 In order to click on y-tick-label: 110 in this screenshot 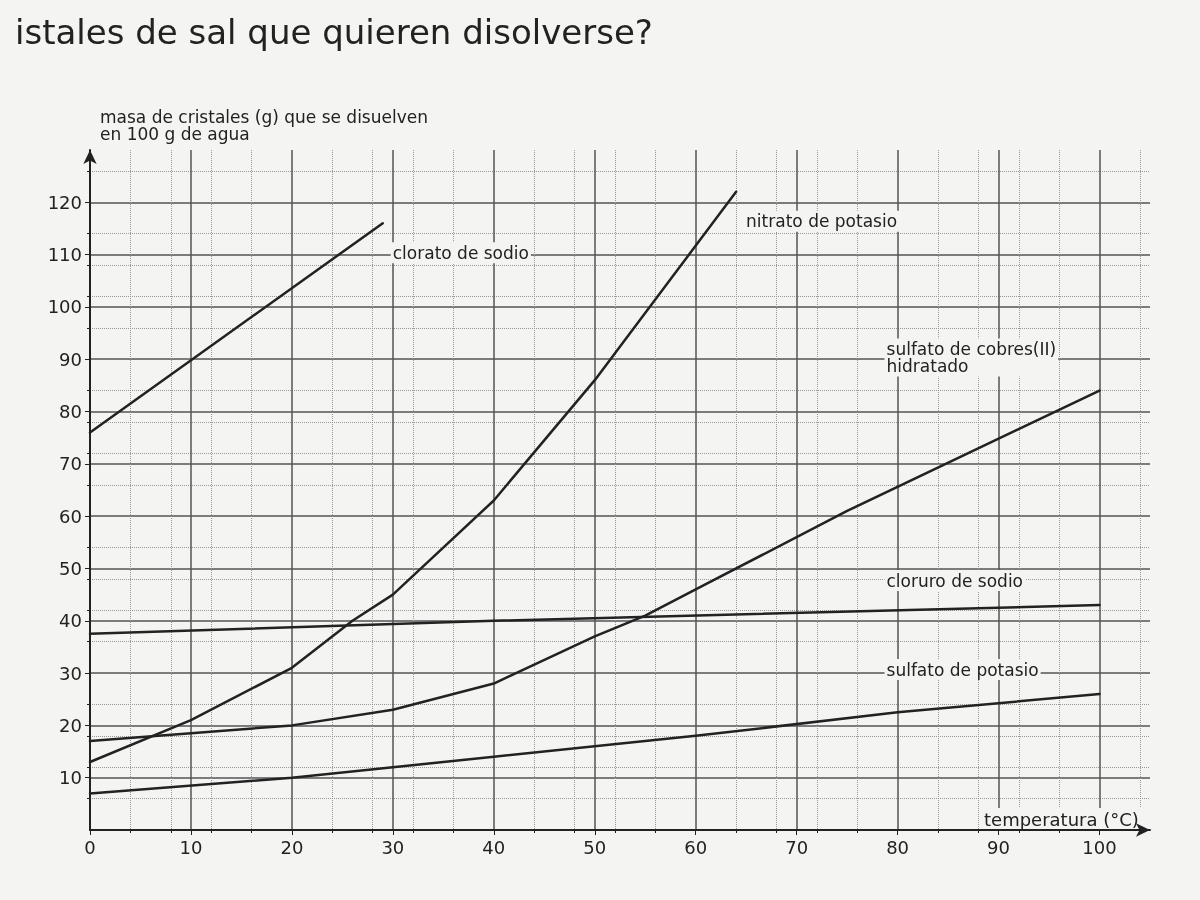, I will do `click(64, 255)`.